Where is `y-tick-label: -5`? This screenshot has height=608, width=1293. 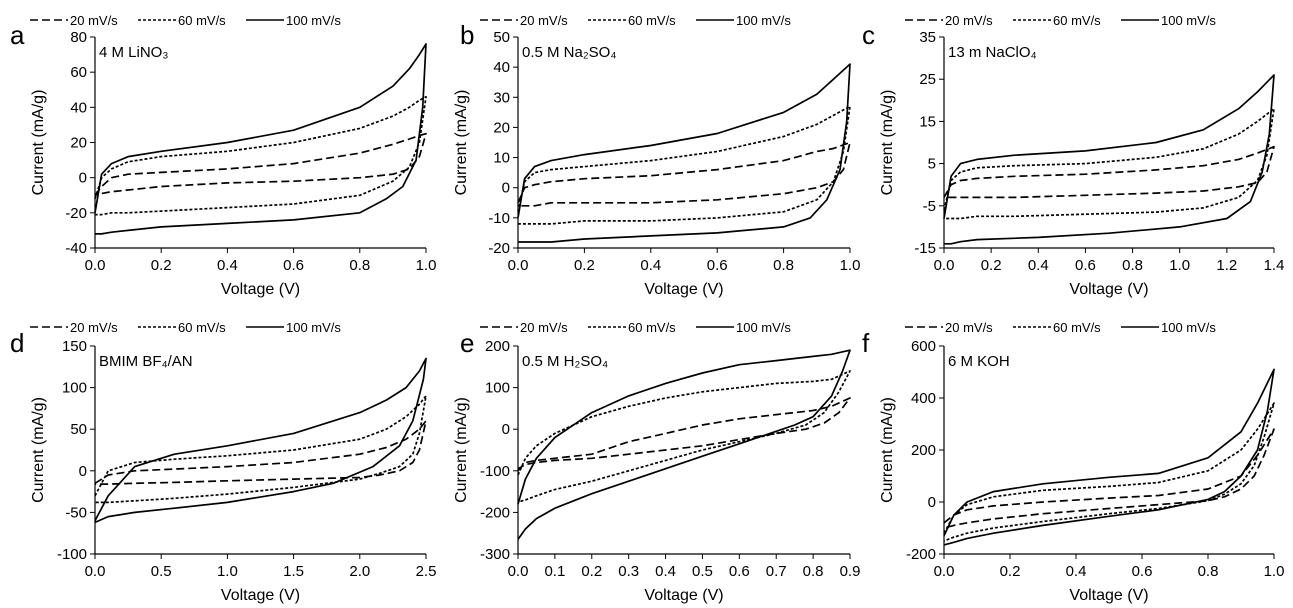 y-tick-label: -5 is located at coordinates (929, 206).